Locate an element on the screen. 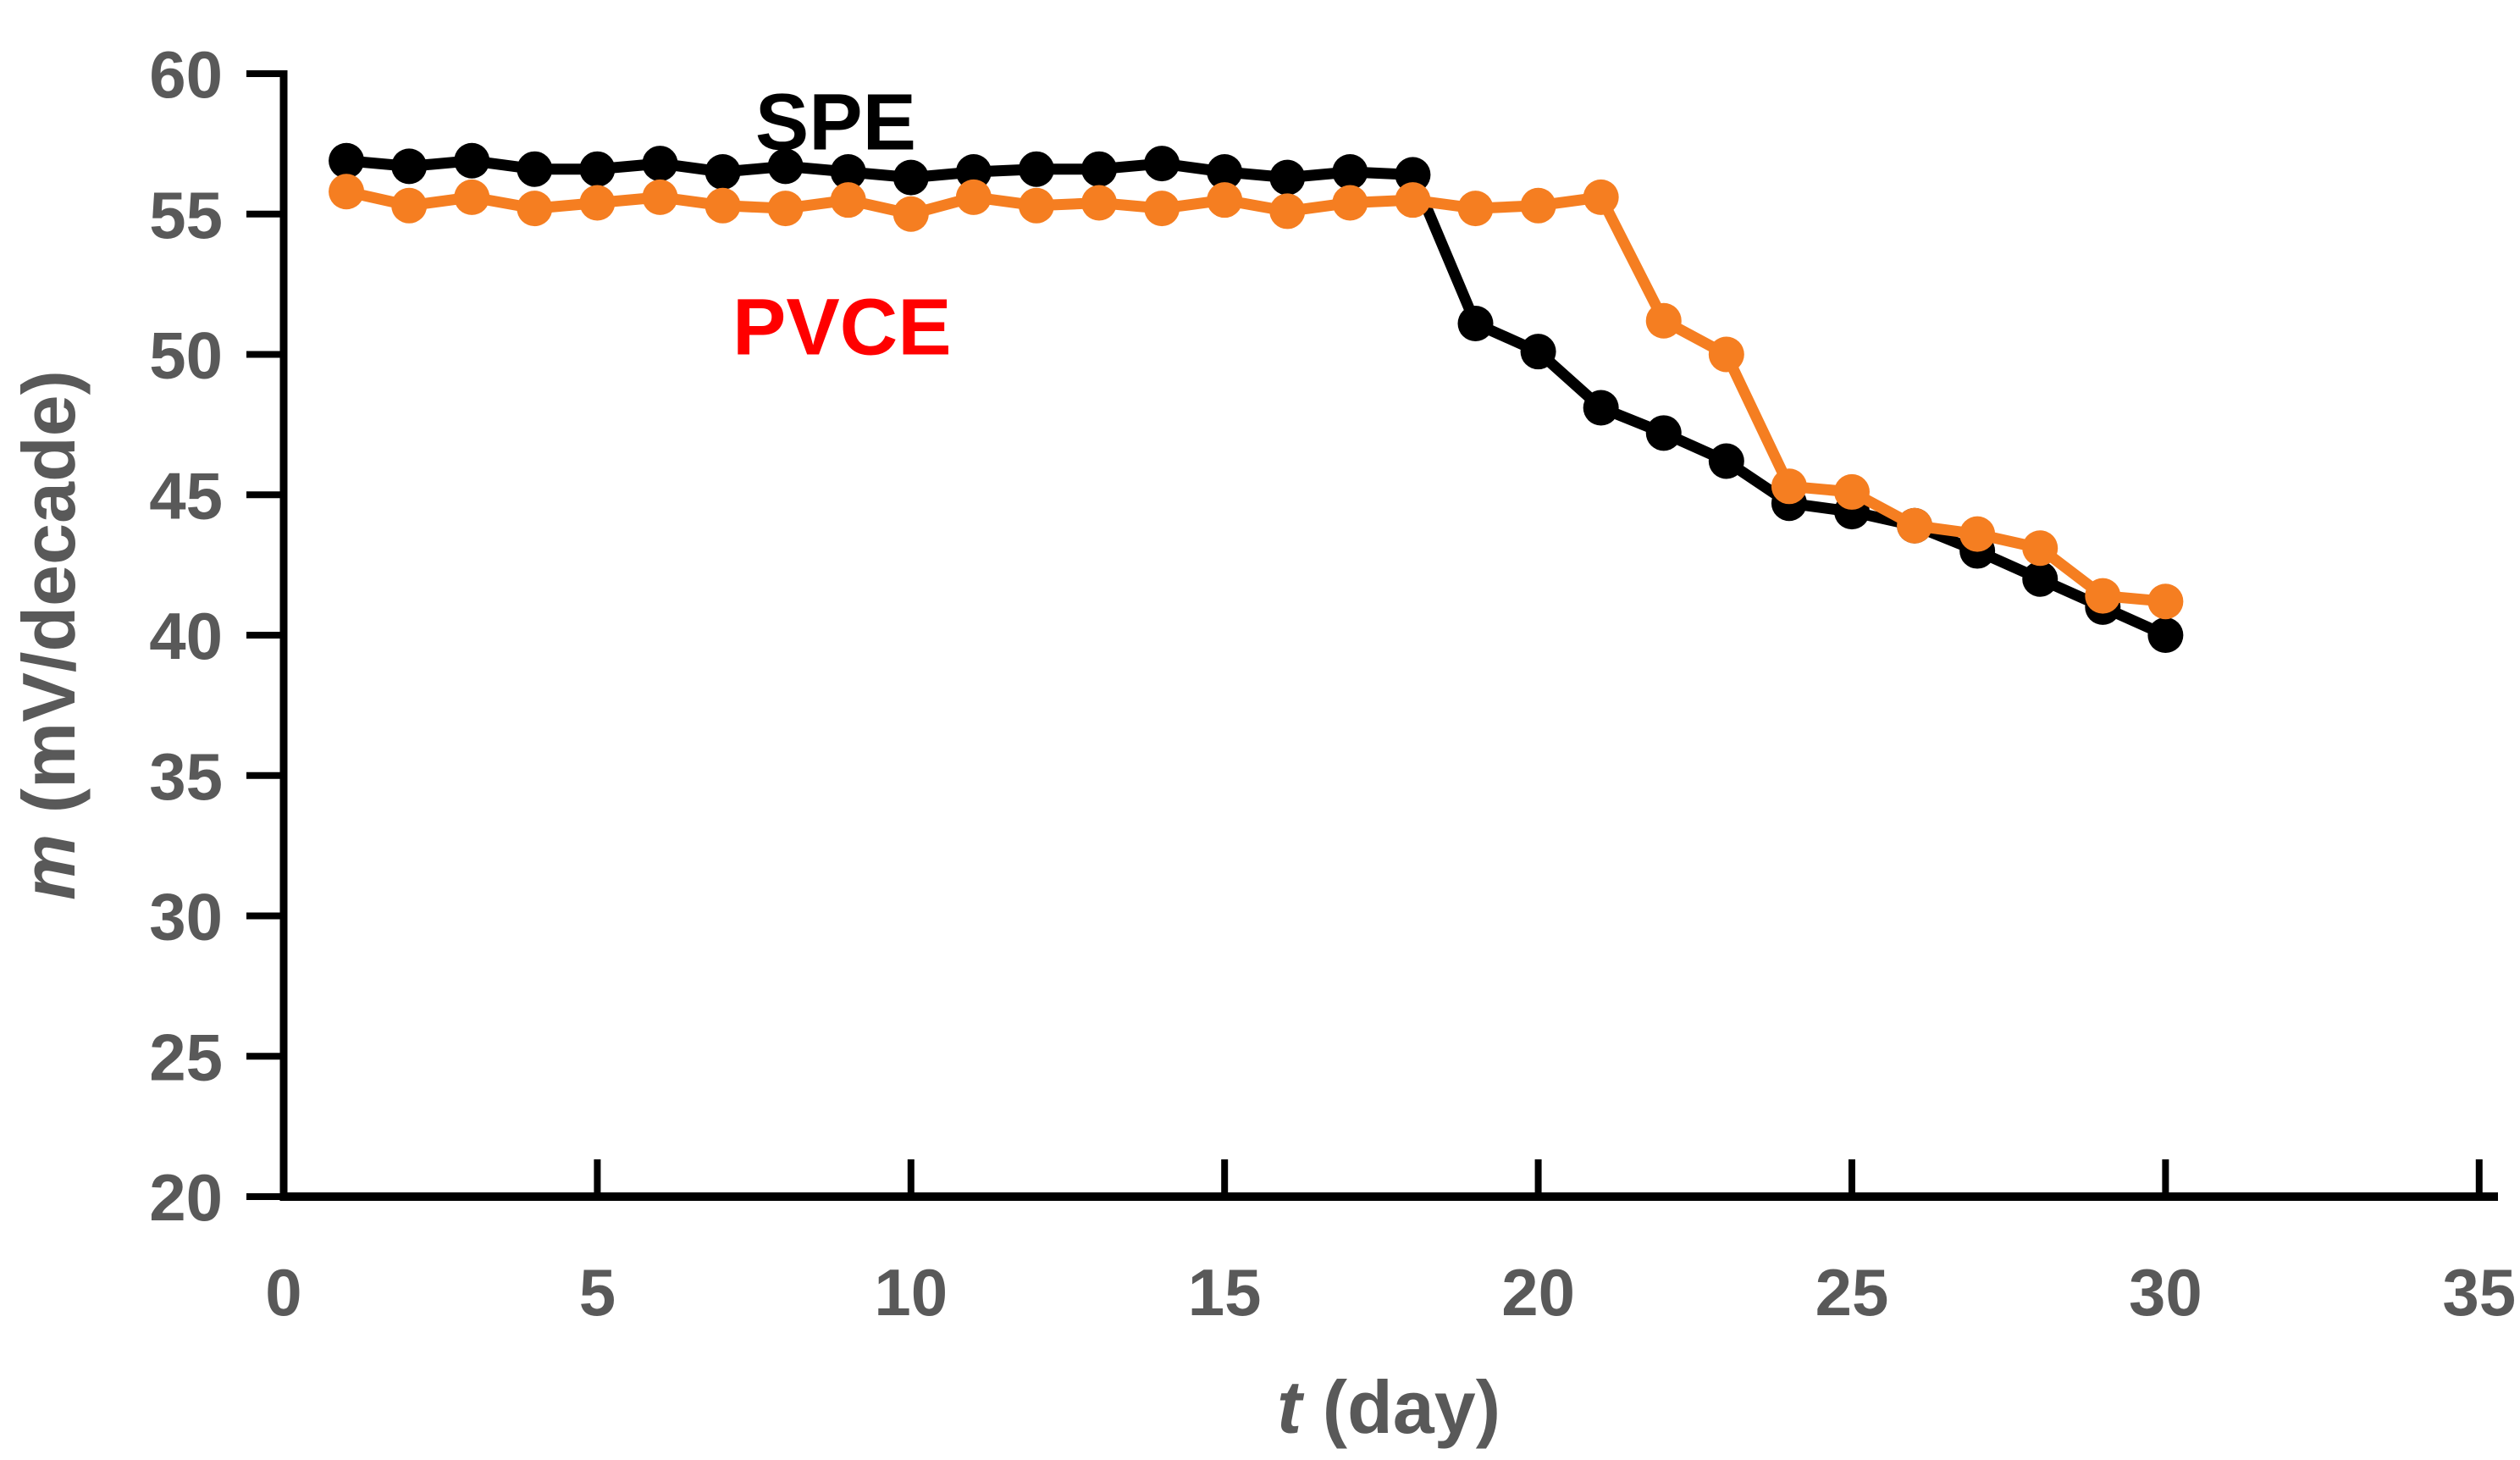 The width and height of the screenshot is (2520, 1460). y-tick-label-60: 60 is located at coordinates (186, 74).